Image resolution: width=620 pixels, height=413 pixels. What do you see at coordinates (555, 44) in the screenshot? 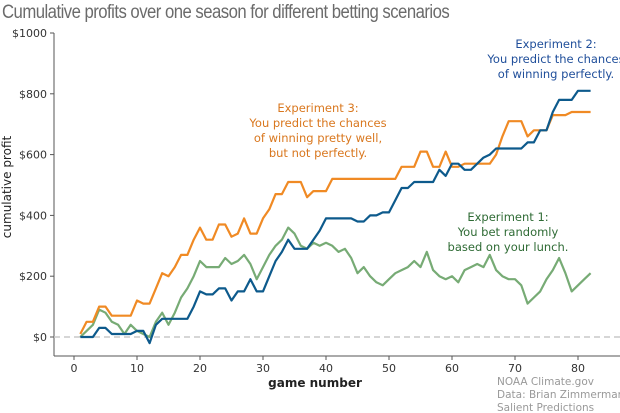
I see `annotation-experiment-2: Experiment 2:` at bounding box center [555, 44].